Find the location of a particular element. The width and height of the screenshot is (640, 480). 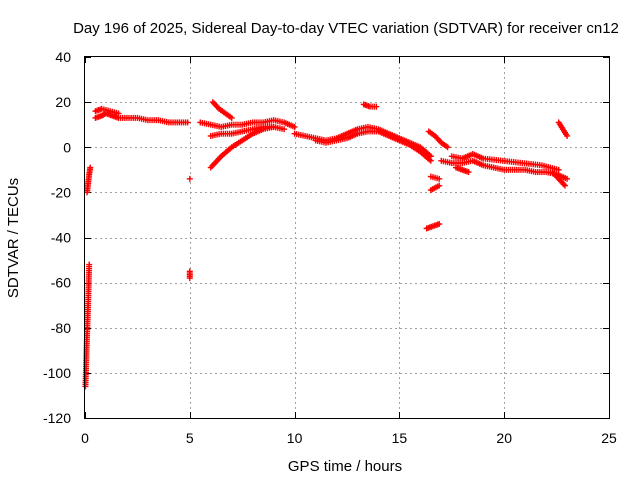

x-tick-label: 5 is located at coordinates (190, 438).